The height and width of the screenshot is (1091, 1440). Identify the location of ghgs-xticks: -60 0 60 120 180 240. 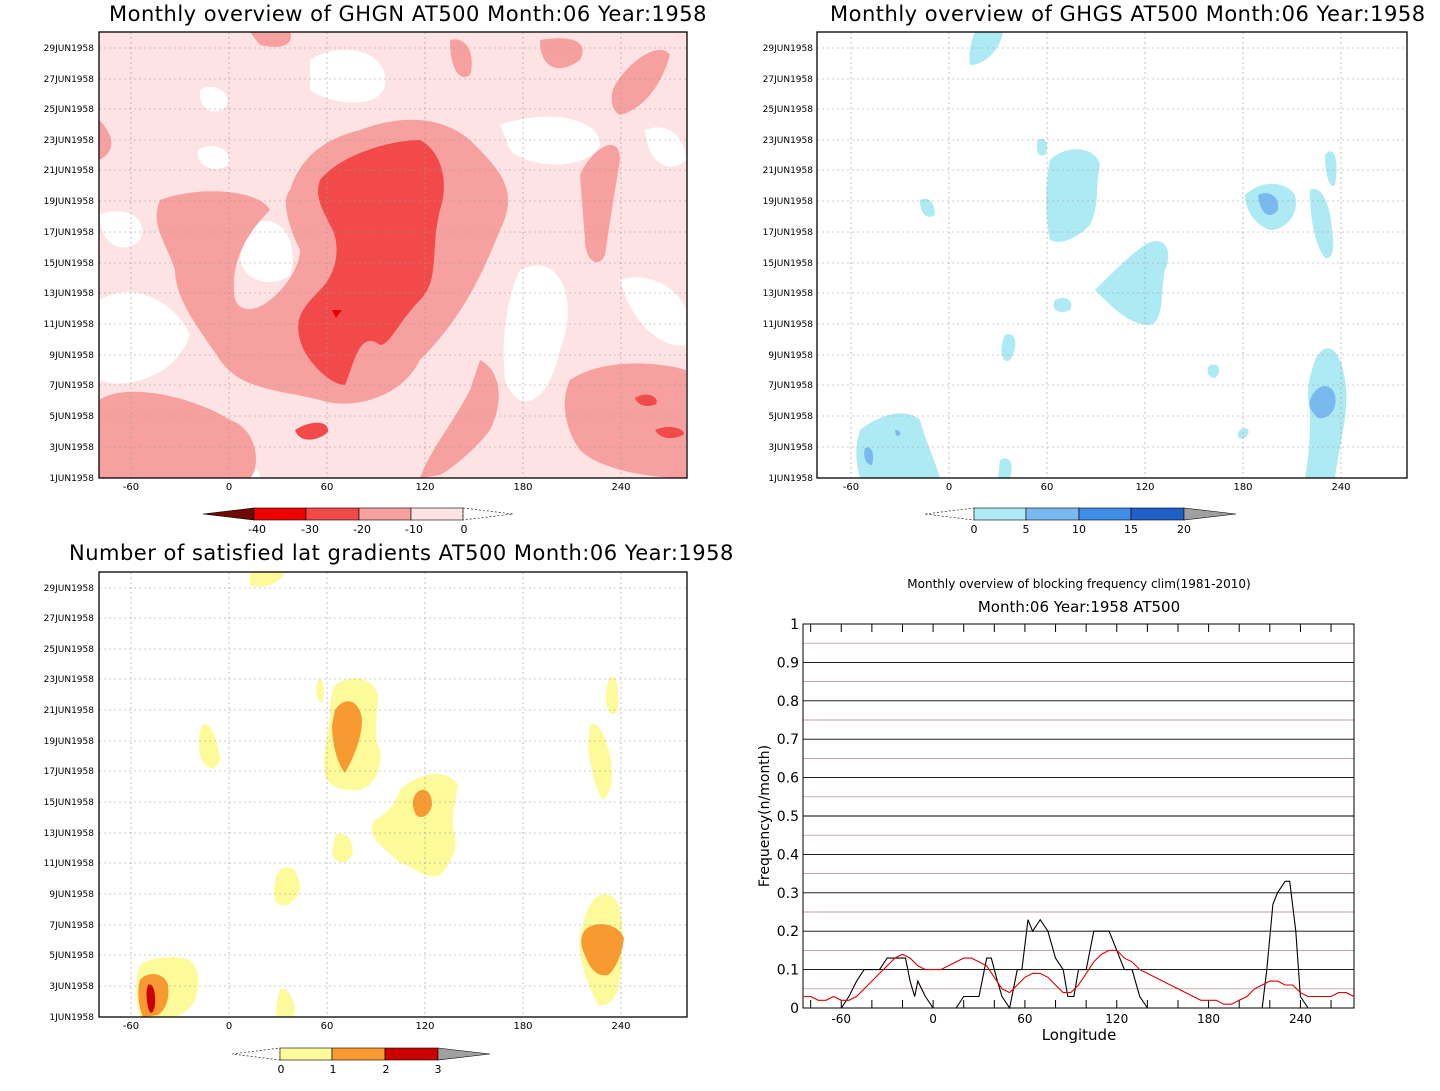
(1097, 487).